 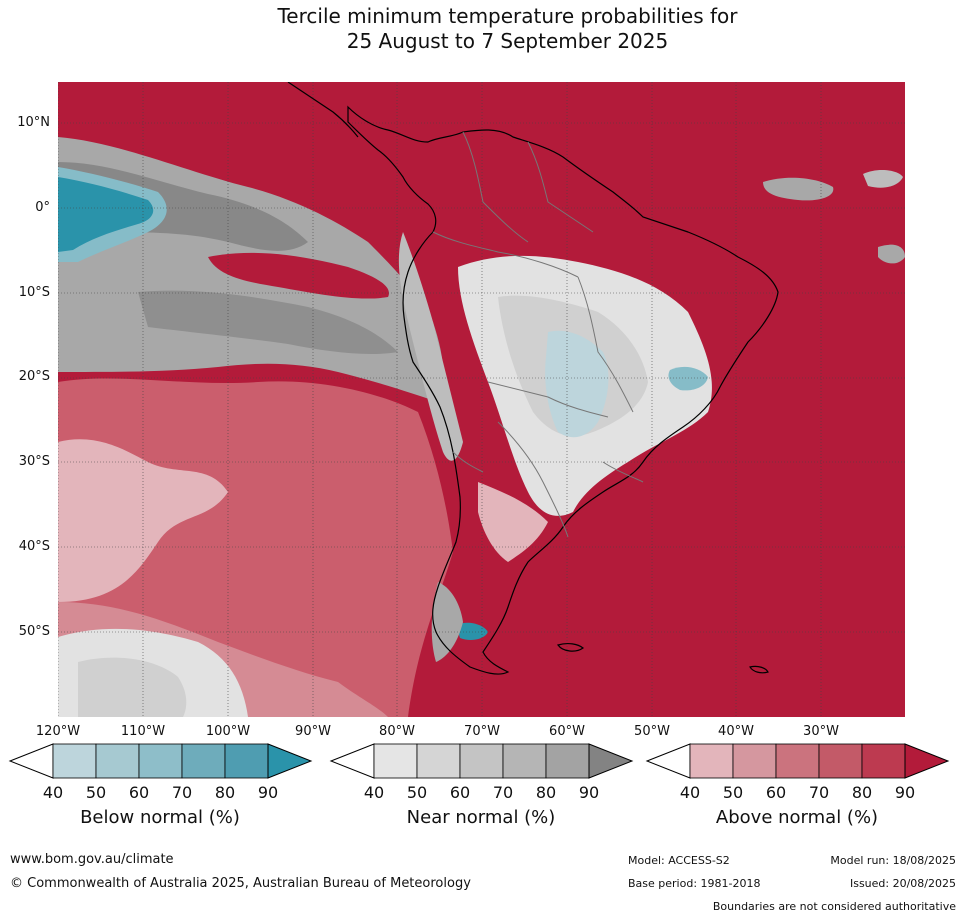 What do you see at coordinates (507, 41) in the screenshot?
I see `title-line-2: 25 August to 7 September 2025` at bounding box center [507, 41].